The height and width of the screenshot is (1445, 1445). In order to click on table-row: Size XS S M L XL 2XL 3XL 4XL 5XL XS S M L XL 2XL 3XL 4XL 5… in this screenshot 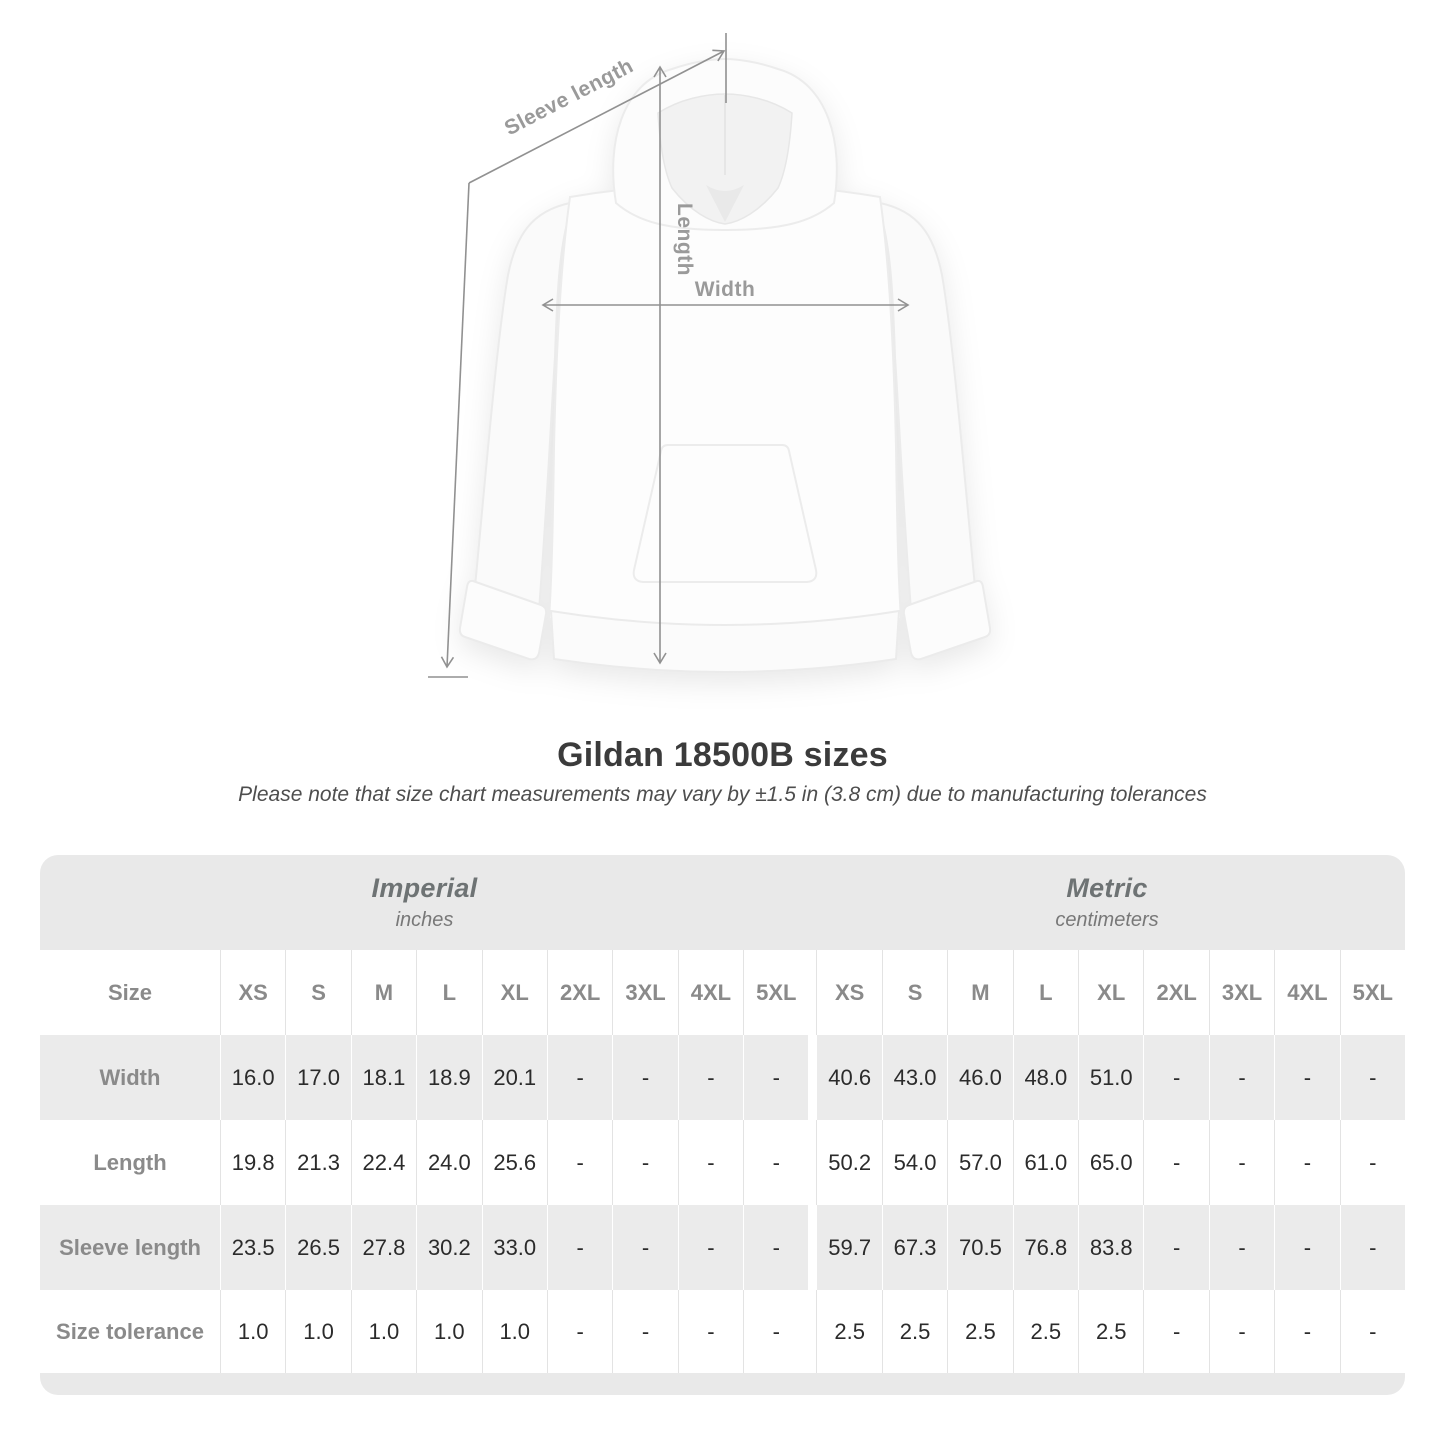, I will do `click(722, 992)`.